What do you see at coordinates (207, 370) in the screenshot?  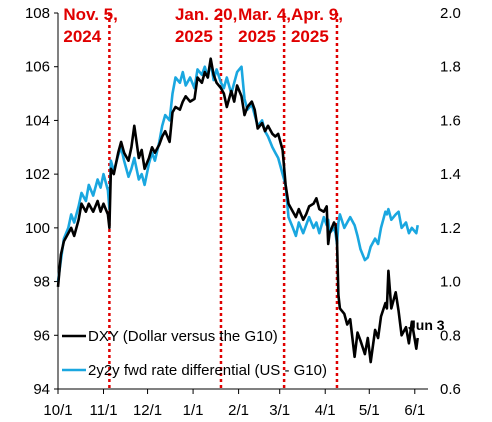 I see `legend-label: 2y2y fwd rate differential (US - G10)` at bounding box center [207, 370].